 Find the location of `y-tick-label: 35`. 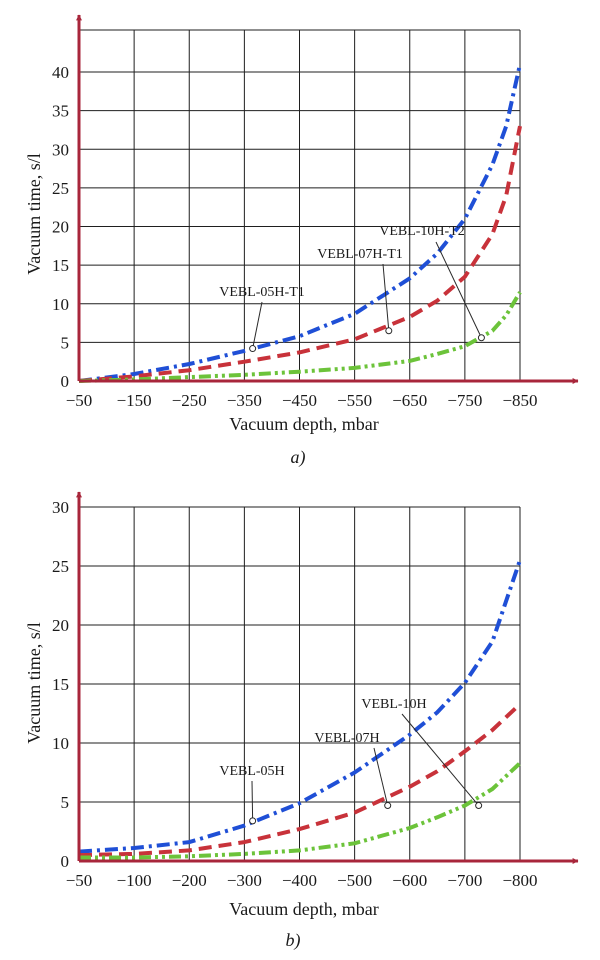

y-tick-label: 35 is located at coordinates (60, 111).